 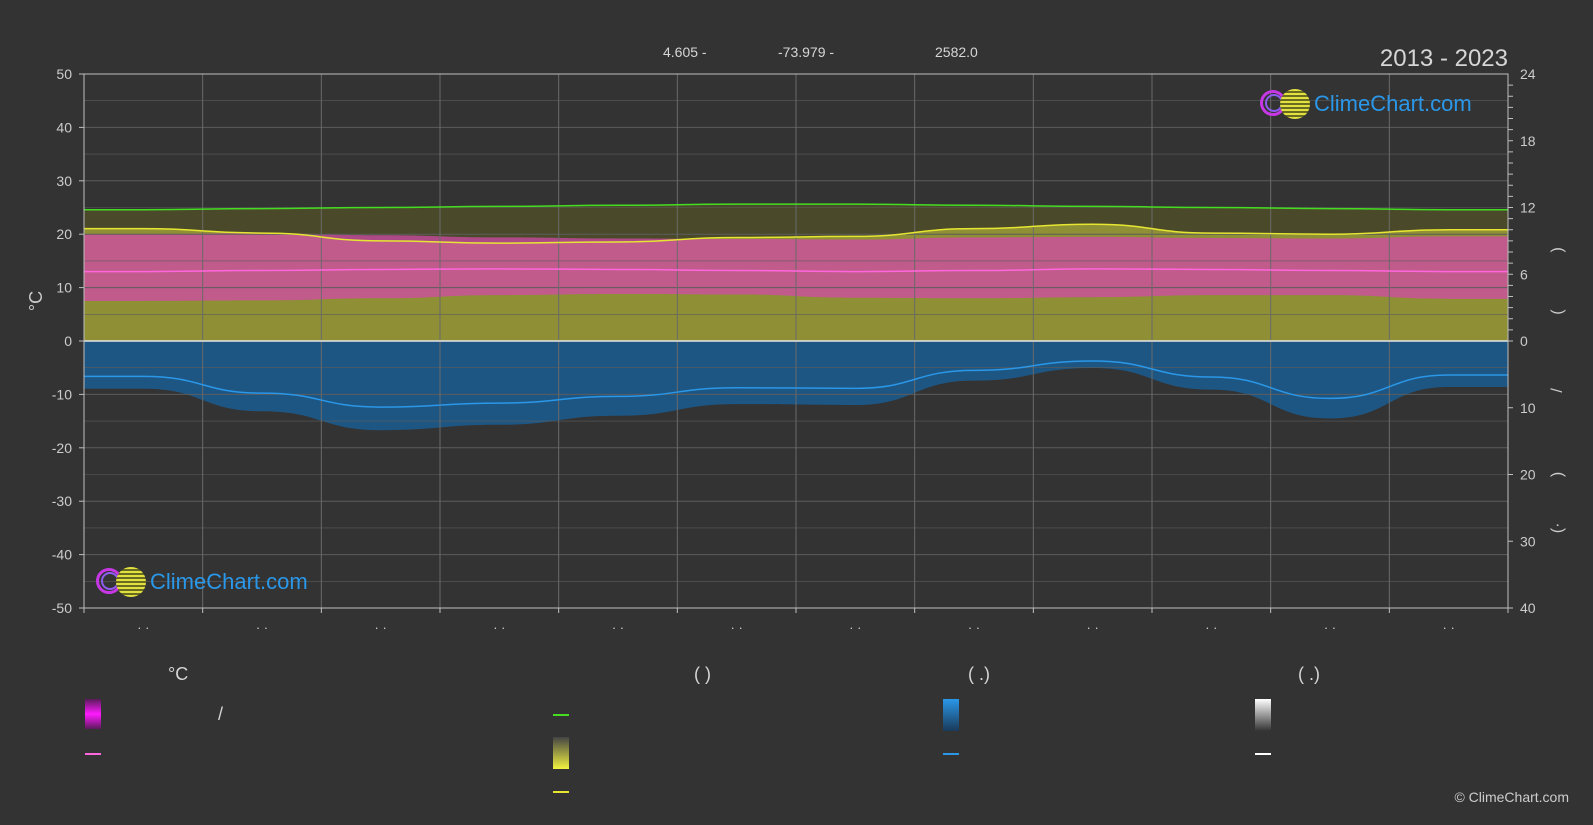 What do you see at coordinates (1528, 541) in the screenshot?
I see `y-tick-label-right-bottom: 30` at bounding box center [1528, 541].